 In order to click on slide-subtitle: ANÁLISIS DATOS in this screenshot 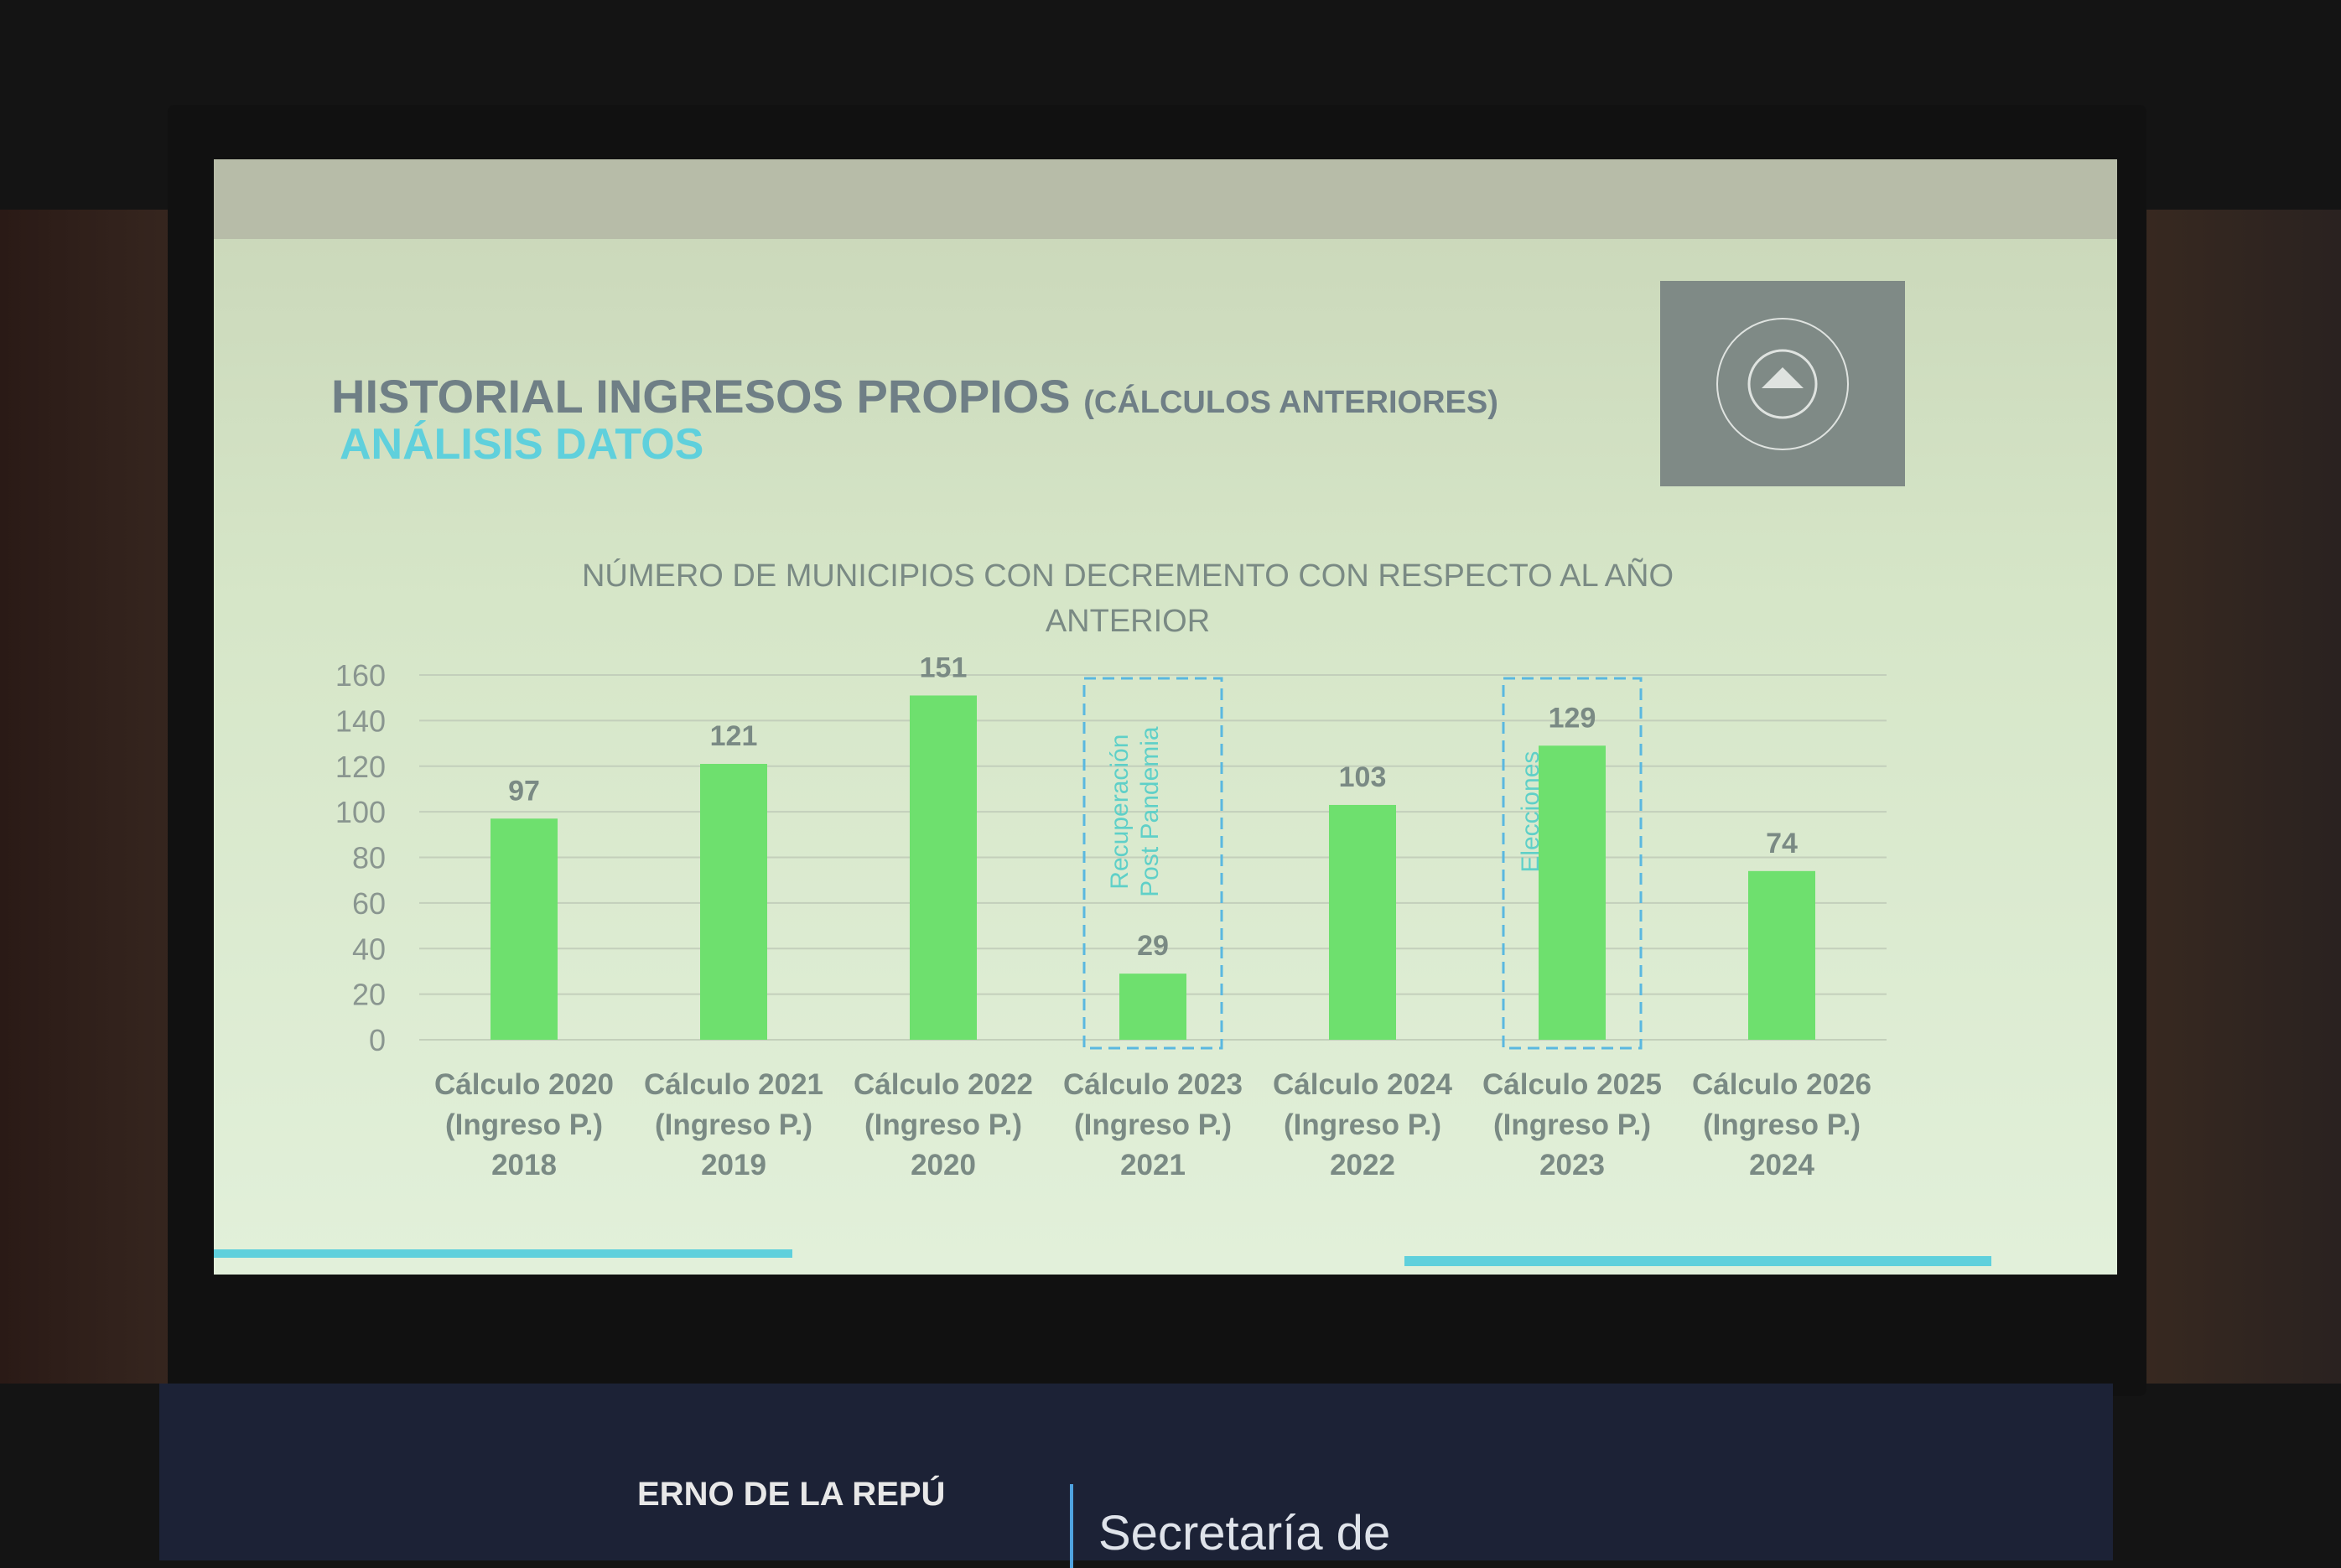, I will do `click(522, 444)`.